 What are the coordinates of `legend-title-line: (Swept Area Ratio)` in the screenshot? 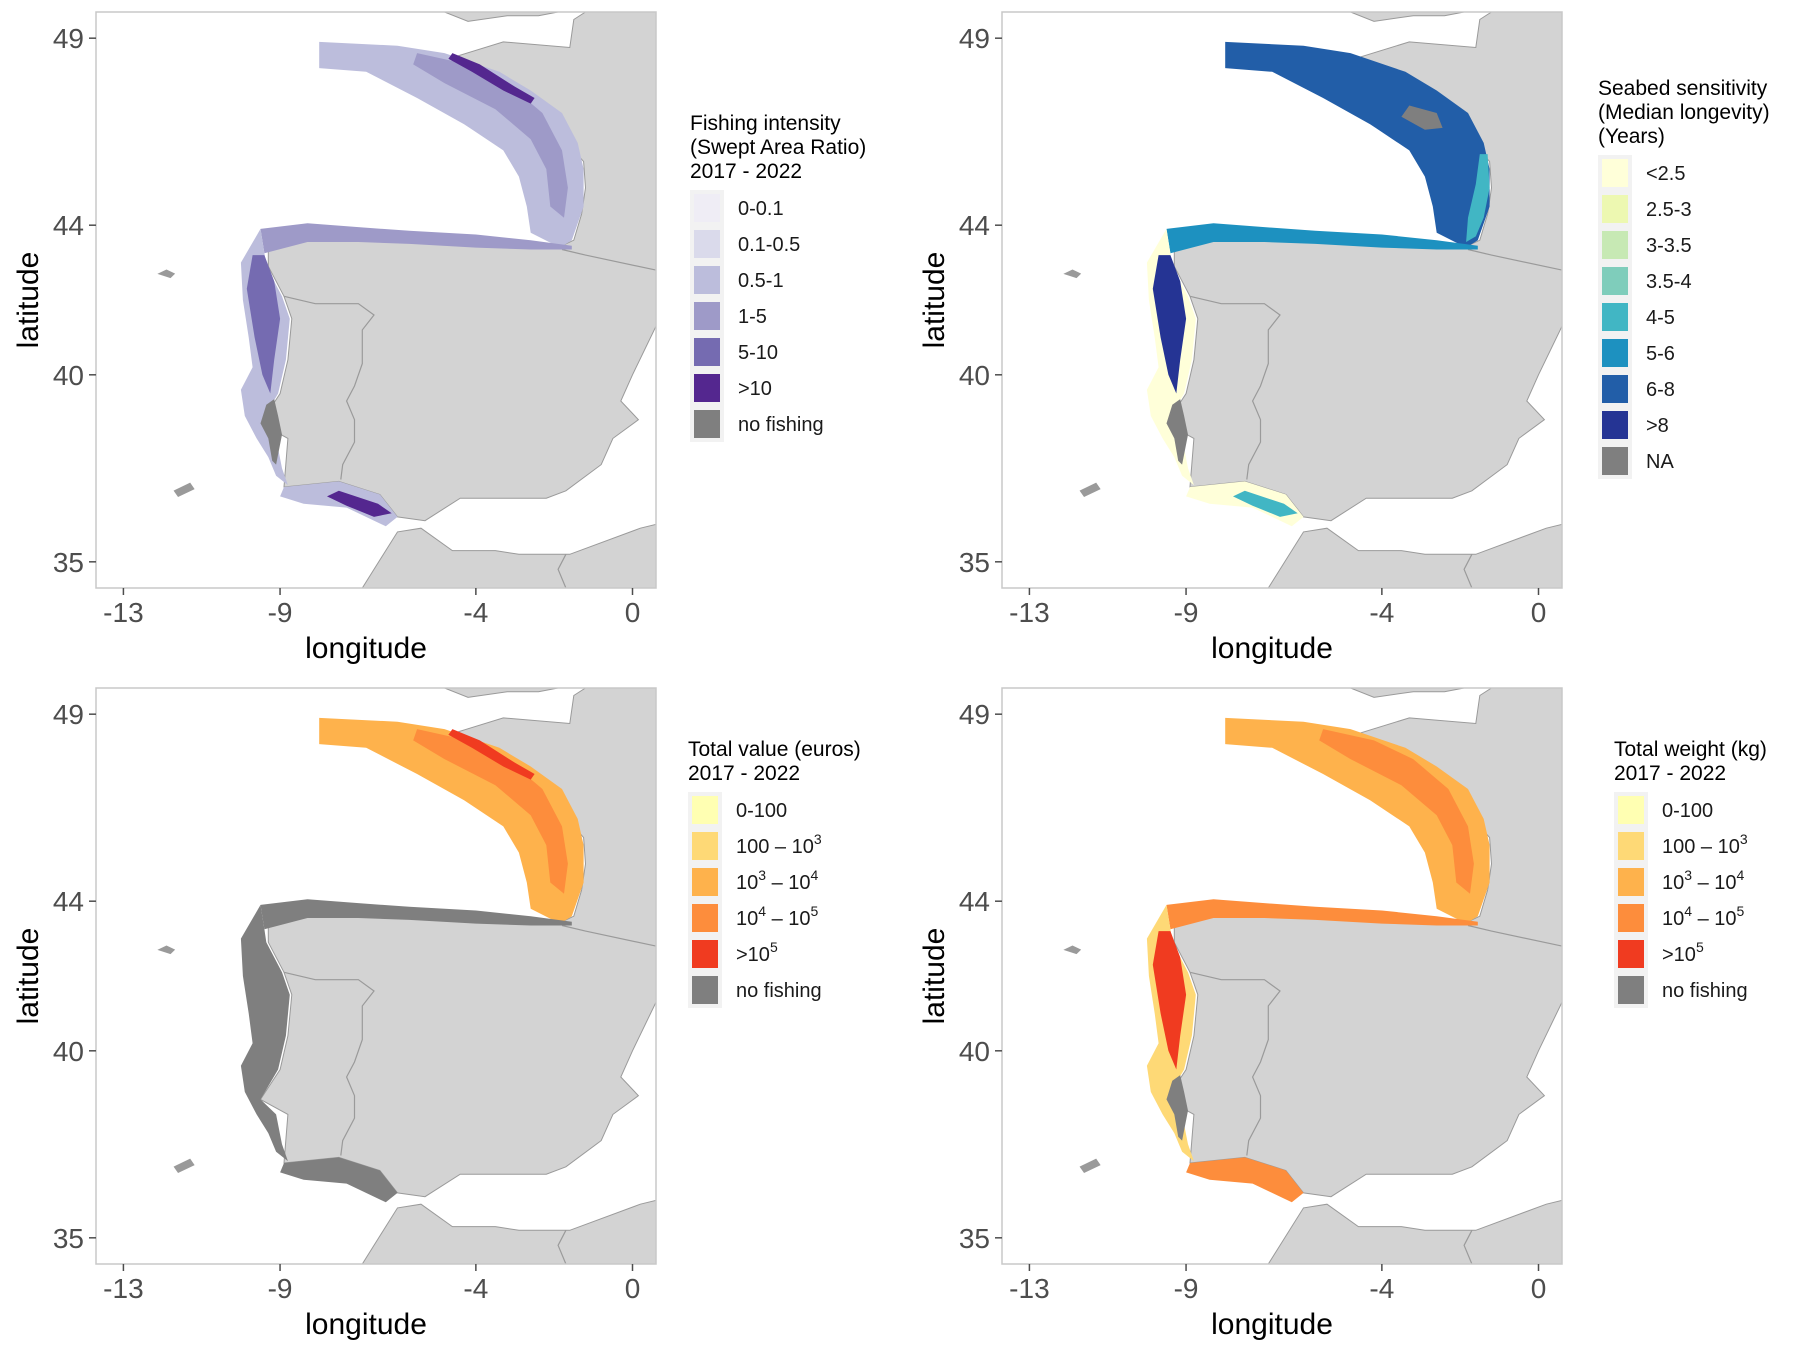 It's located at (778, 147).